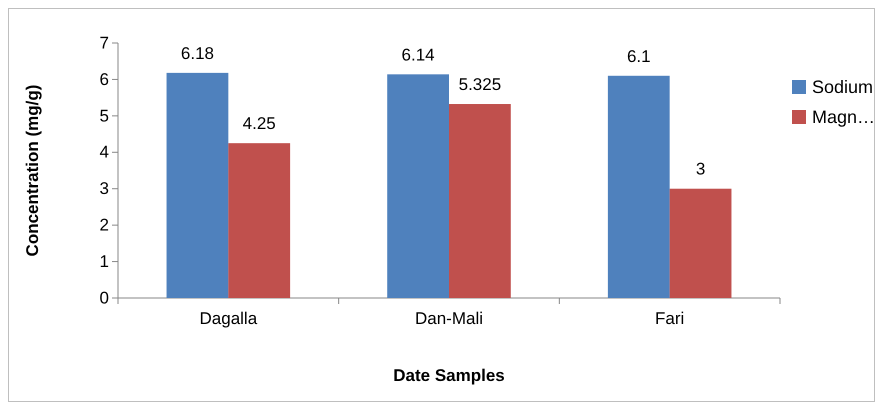 The height and width of the screenshot is (410, 883). Describe the element at coordinates (104, 298) in the screenshot. I see `y-tick-label: 0` at that location.